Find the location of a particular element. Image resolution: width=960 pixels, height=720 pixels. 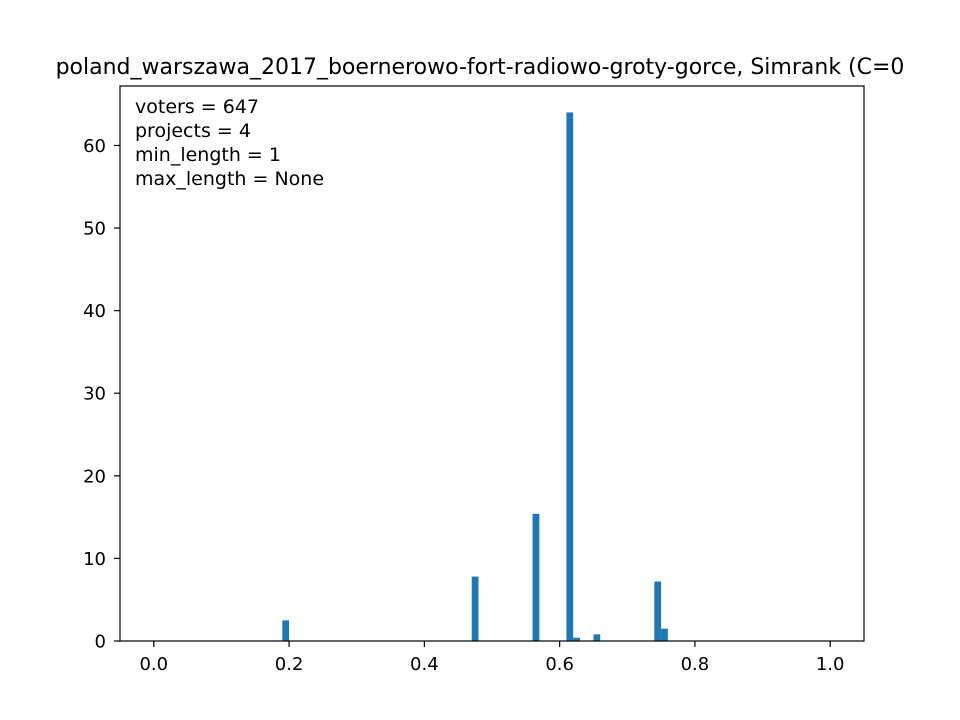

x-tick-label: 0.0 is located at coordinates (153, 664).